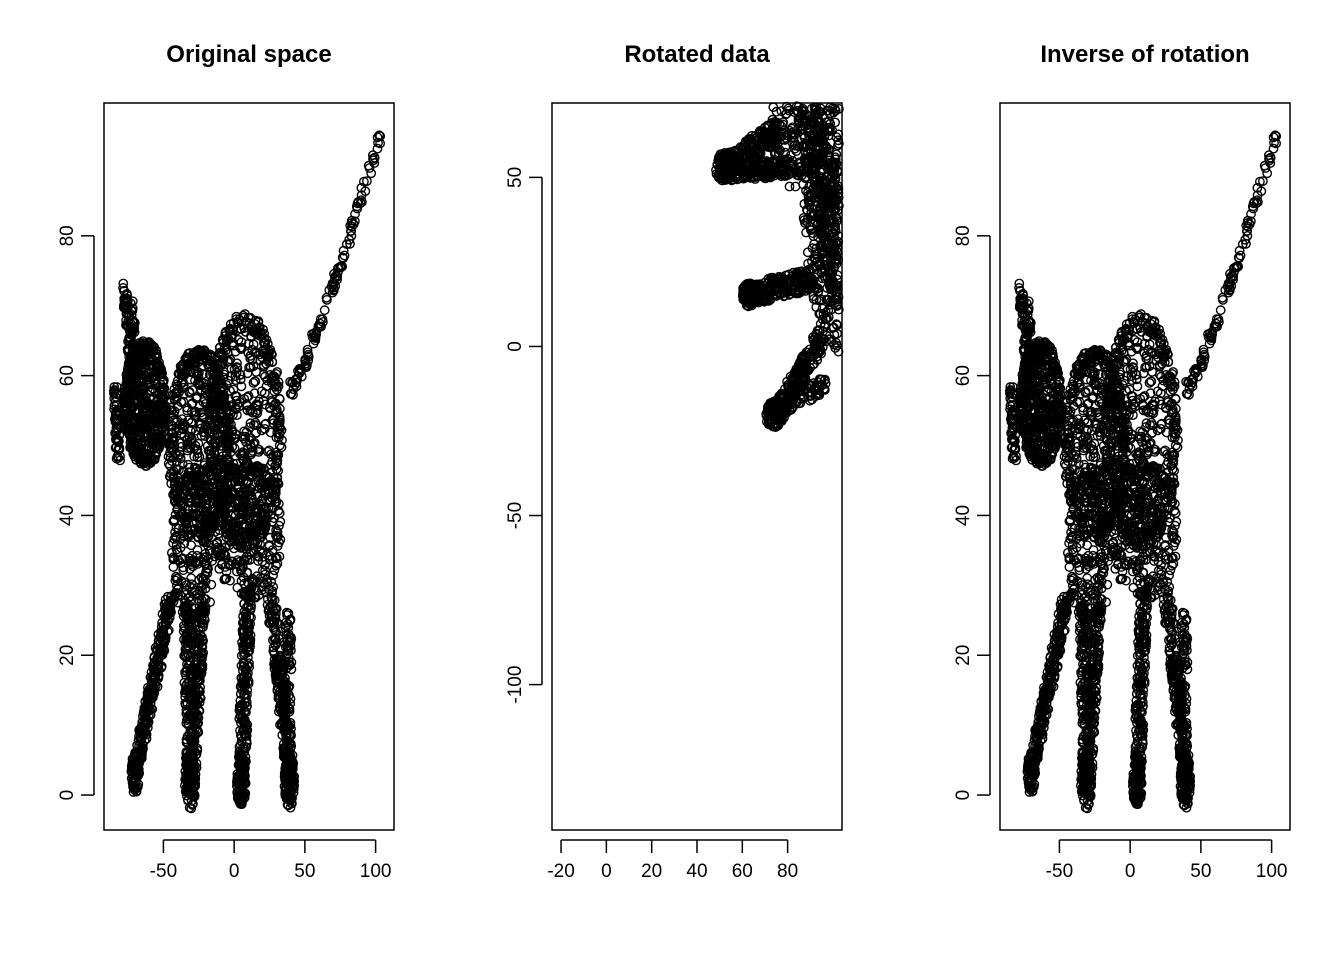 The width and height of the screenshot is (1344, 960). What do you see at coordinates (515, 177) in the screenshot?
I see `y-tick-label: 50` at bounding box center [515, 177].